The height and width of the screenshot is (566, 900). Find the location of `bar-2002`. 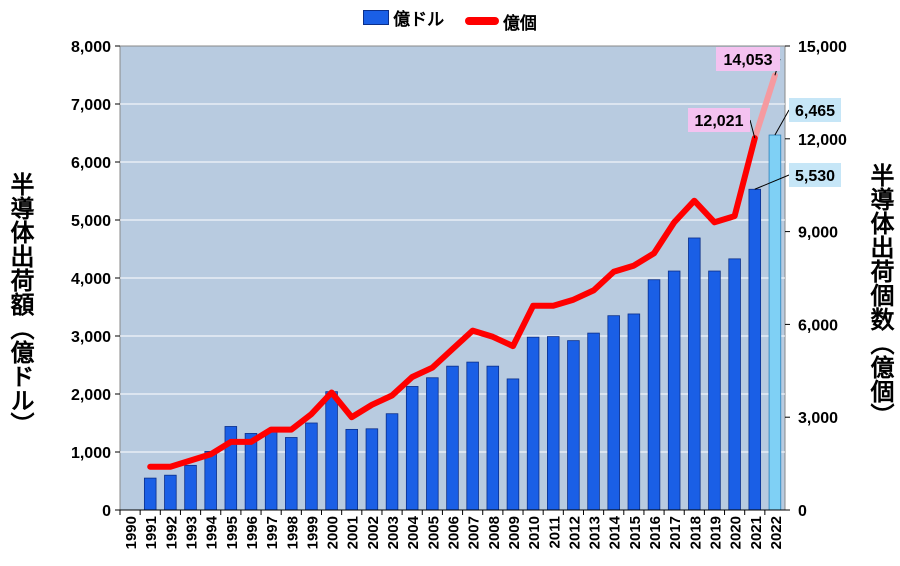

bar-2002 is located at coordinates (372, 469).